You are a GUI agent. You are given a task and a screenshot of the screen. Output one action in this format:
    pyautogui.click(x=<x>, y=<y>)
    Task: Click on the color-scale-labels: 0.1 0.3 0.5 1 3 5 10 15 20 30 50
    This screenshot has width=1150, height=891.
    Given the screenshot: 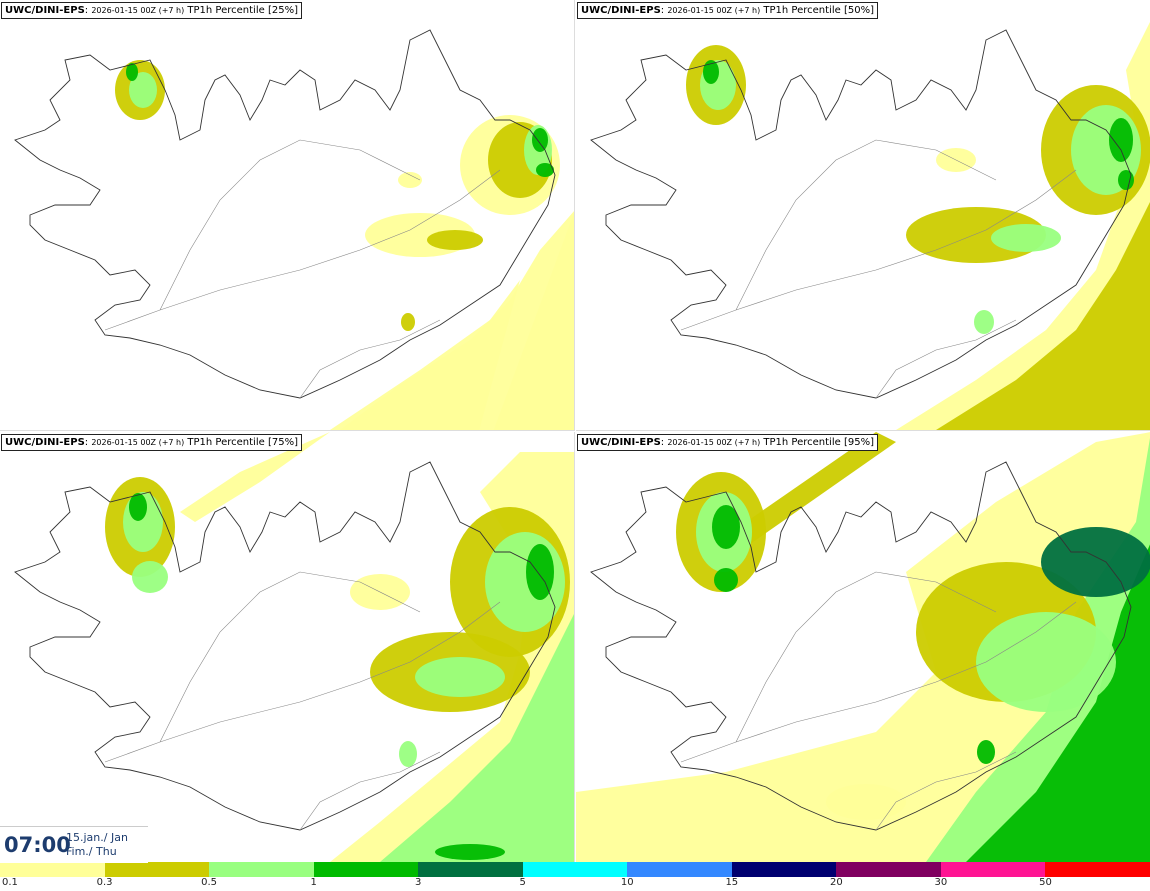 What is the action you would take?
    pyautogui.click(x=575, y=884)
    